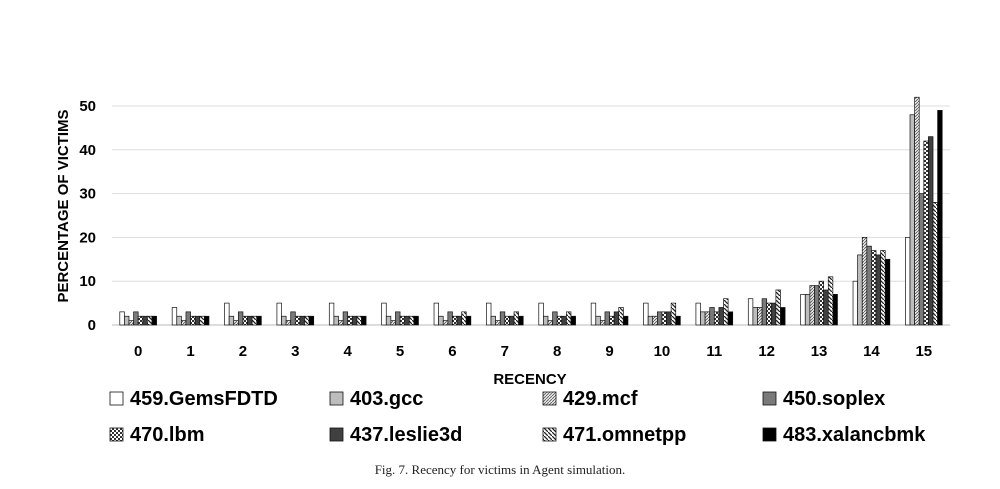 This screenshot has width=1000, height=489. Describe the element at coordinates (766, 351) in the screenshot. I see `x-tick-label: 12` at that location.